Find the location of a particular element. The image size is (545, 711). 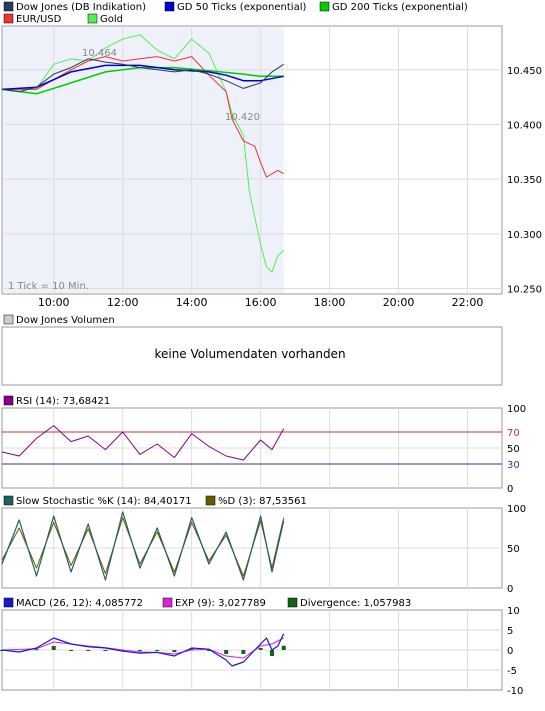

stochastic-y-axis: 0 50 100 is located at coordinates (516, 549).